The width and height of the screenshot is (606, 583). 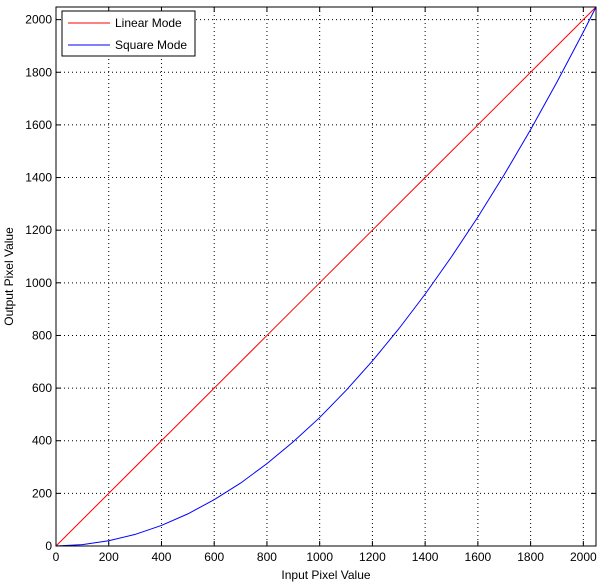 I want to click on legend-label-linear-mode: Linear Mode, so click(x=148, y=23).